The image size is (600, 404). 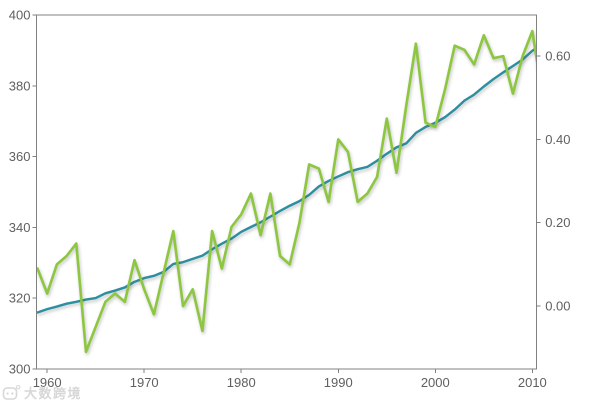 I want to click on left-axis-label-360: 360, so click(x=20, y=156).